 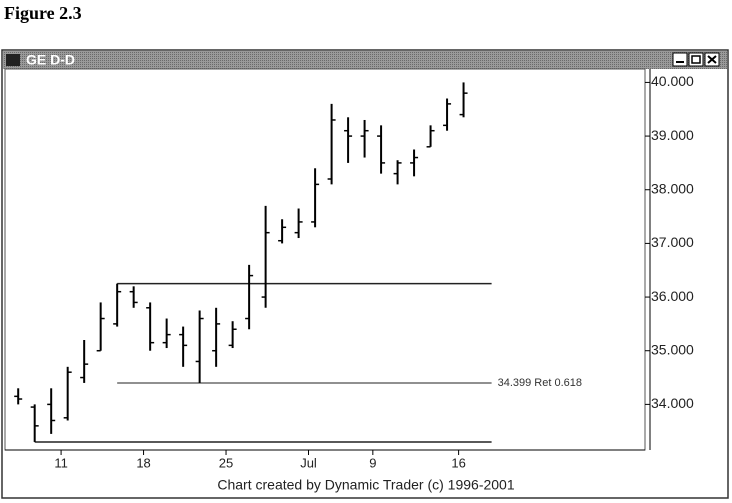 What do you see at coordinates (43, 13) in the screenshot?
I see `figure-label: Figure 2.3` at bounding box center [43, 13].